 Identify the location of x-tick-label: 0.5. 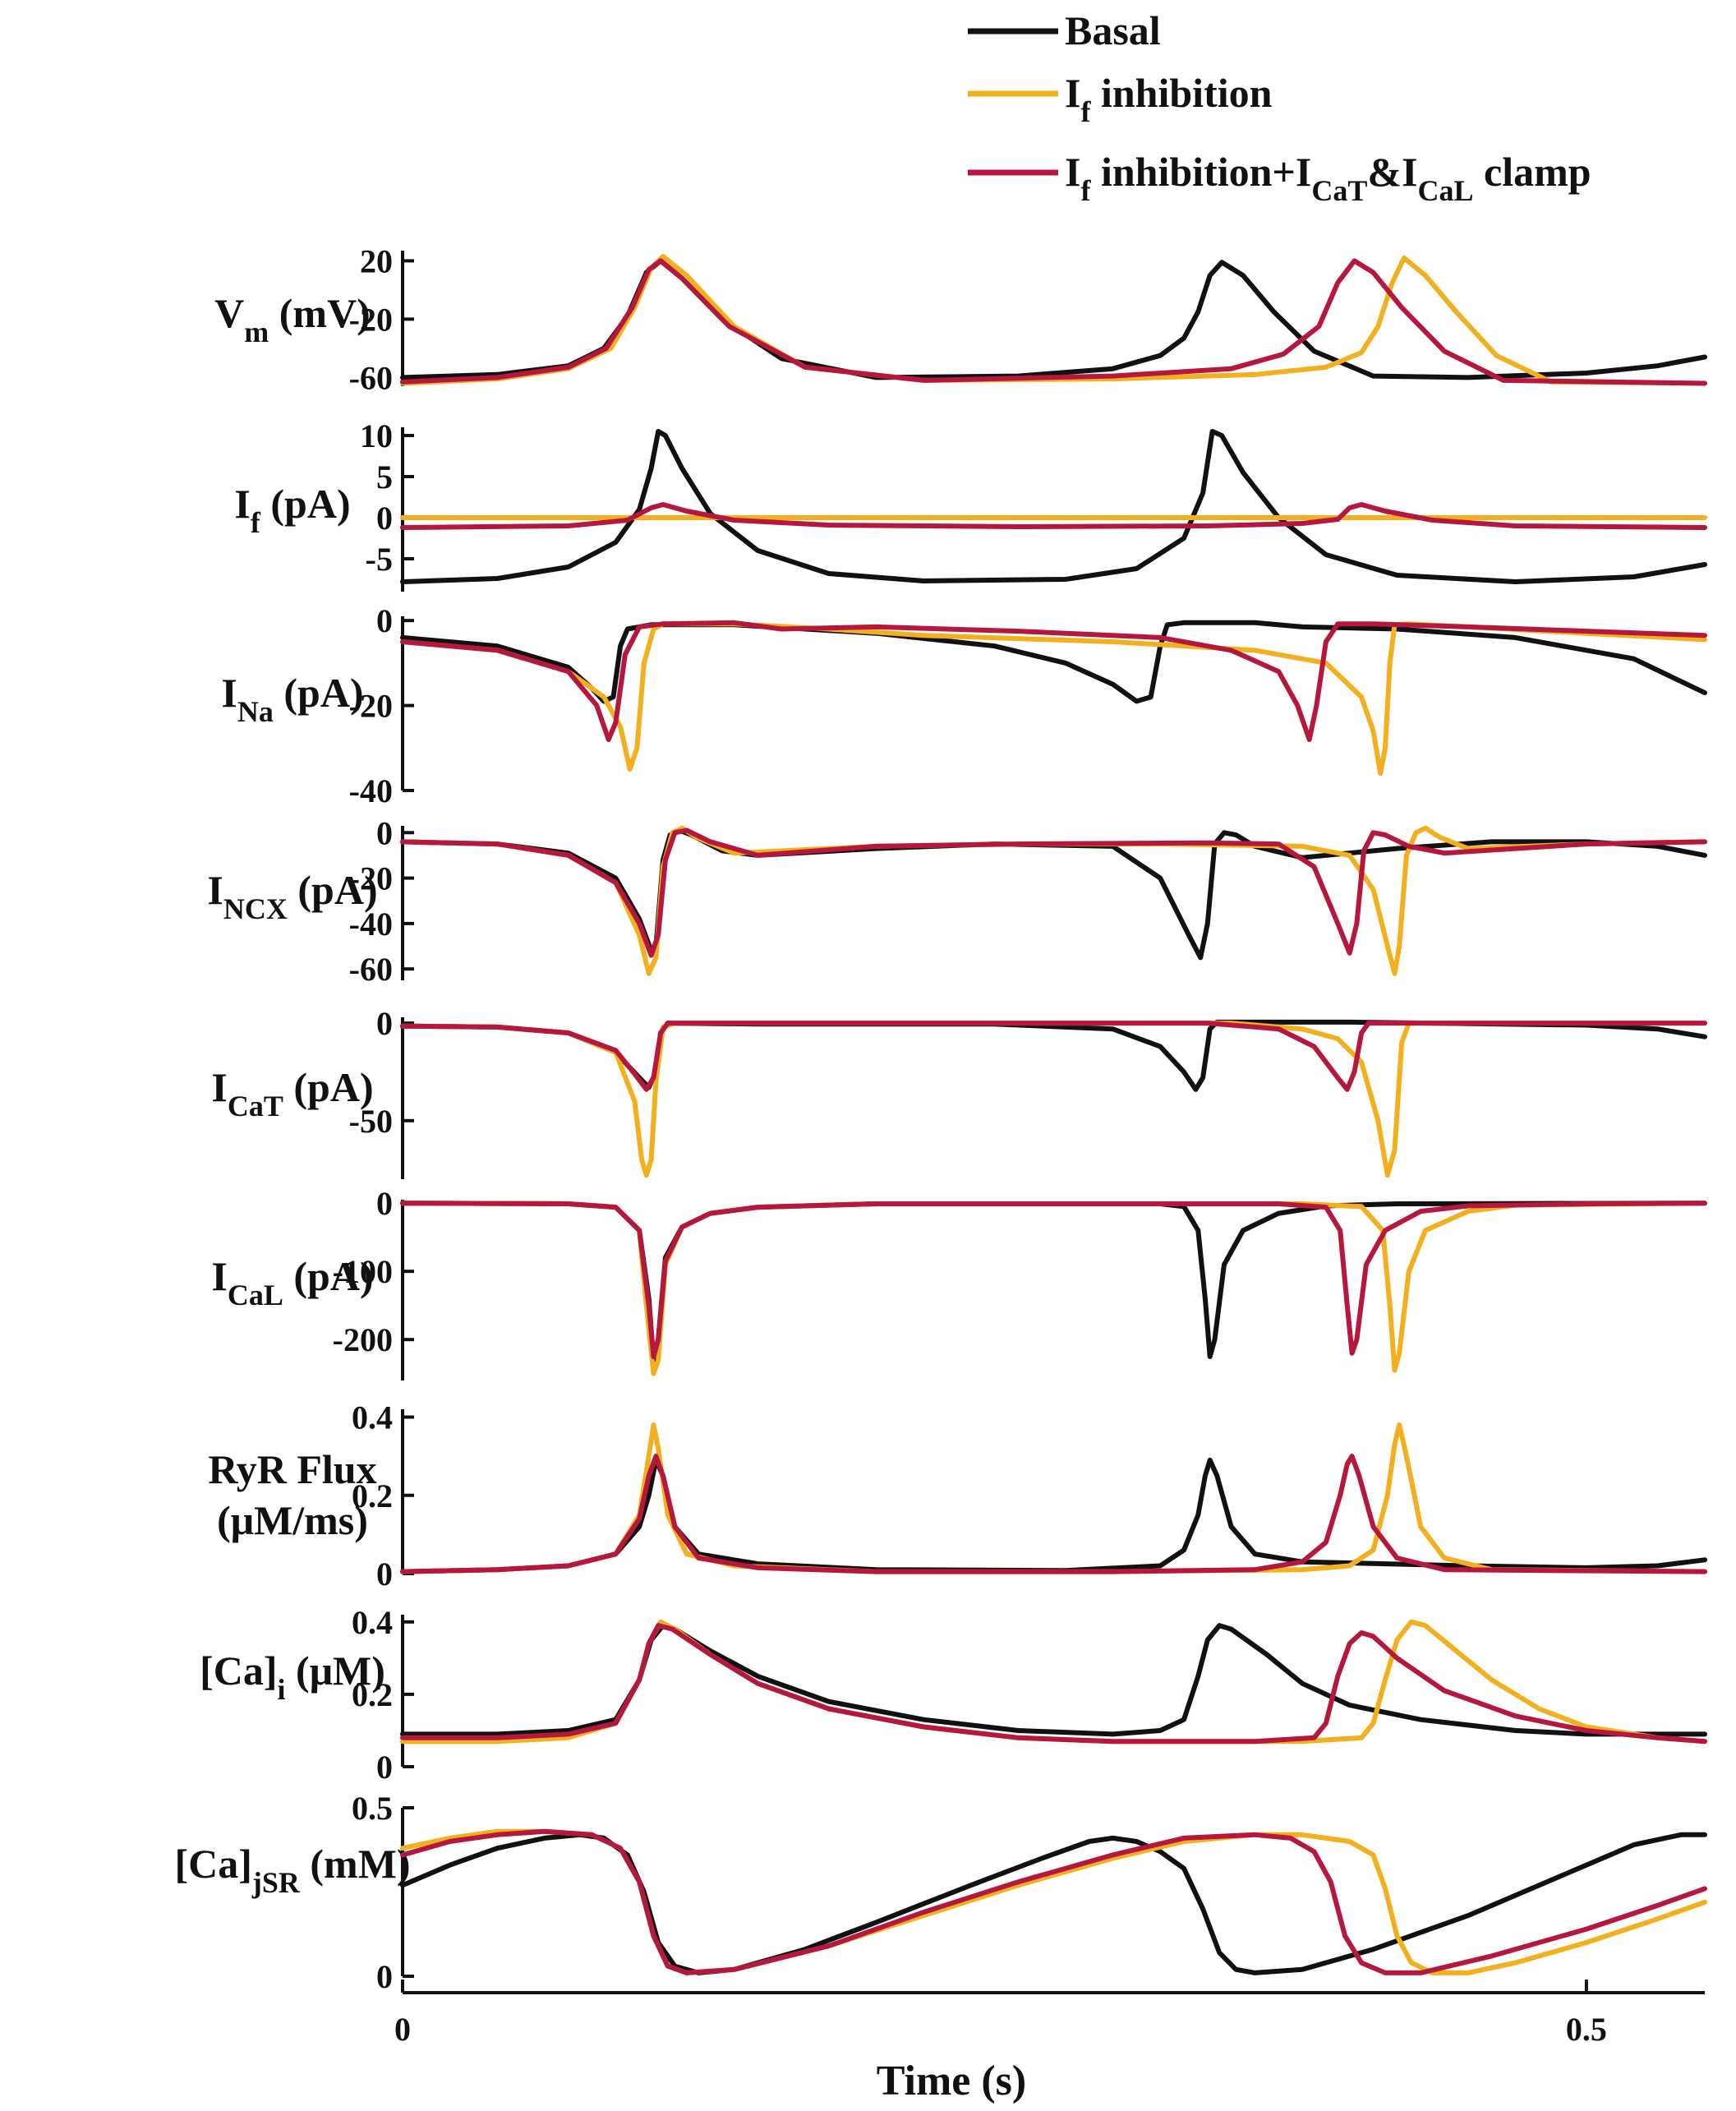
(1586, 2029).